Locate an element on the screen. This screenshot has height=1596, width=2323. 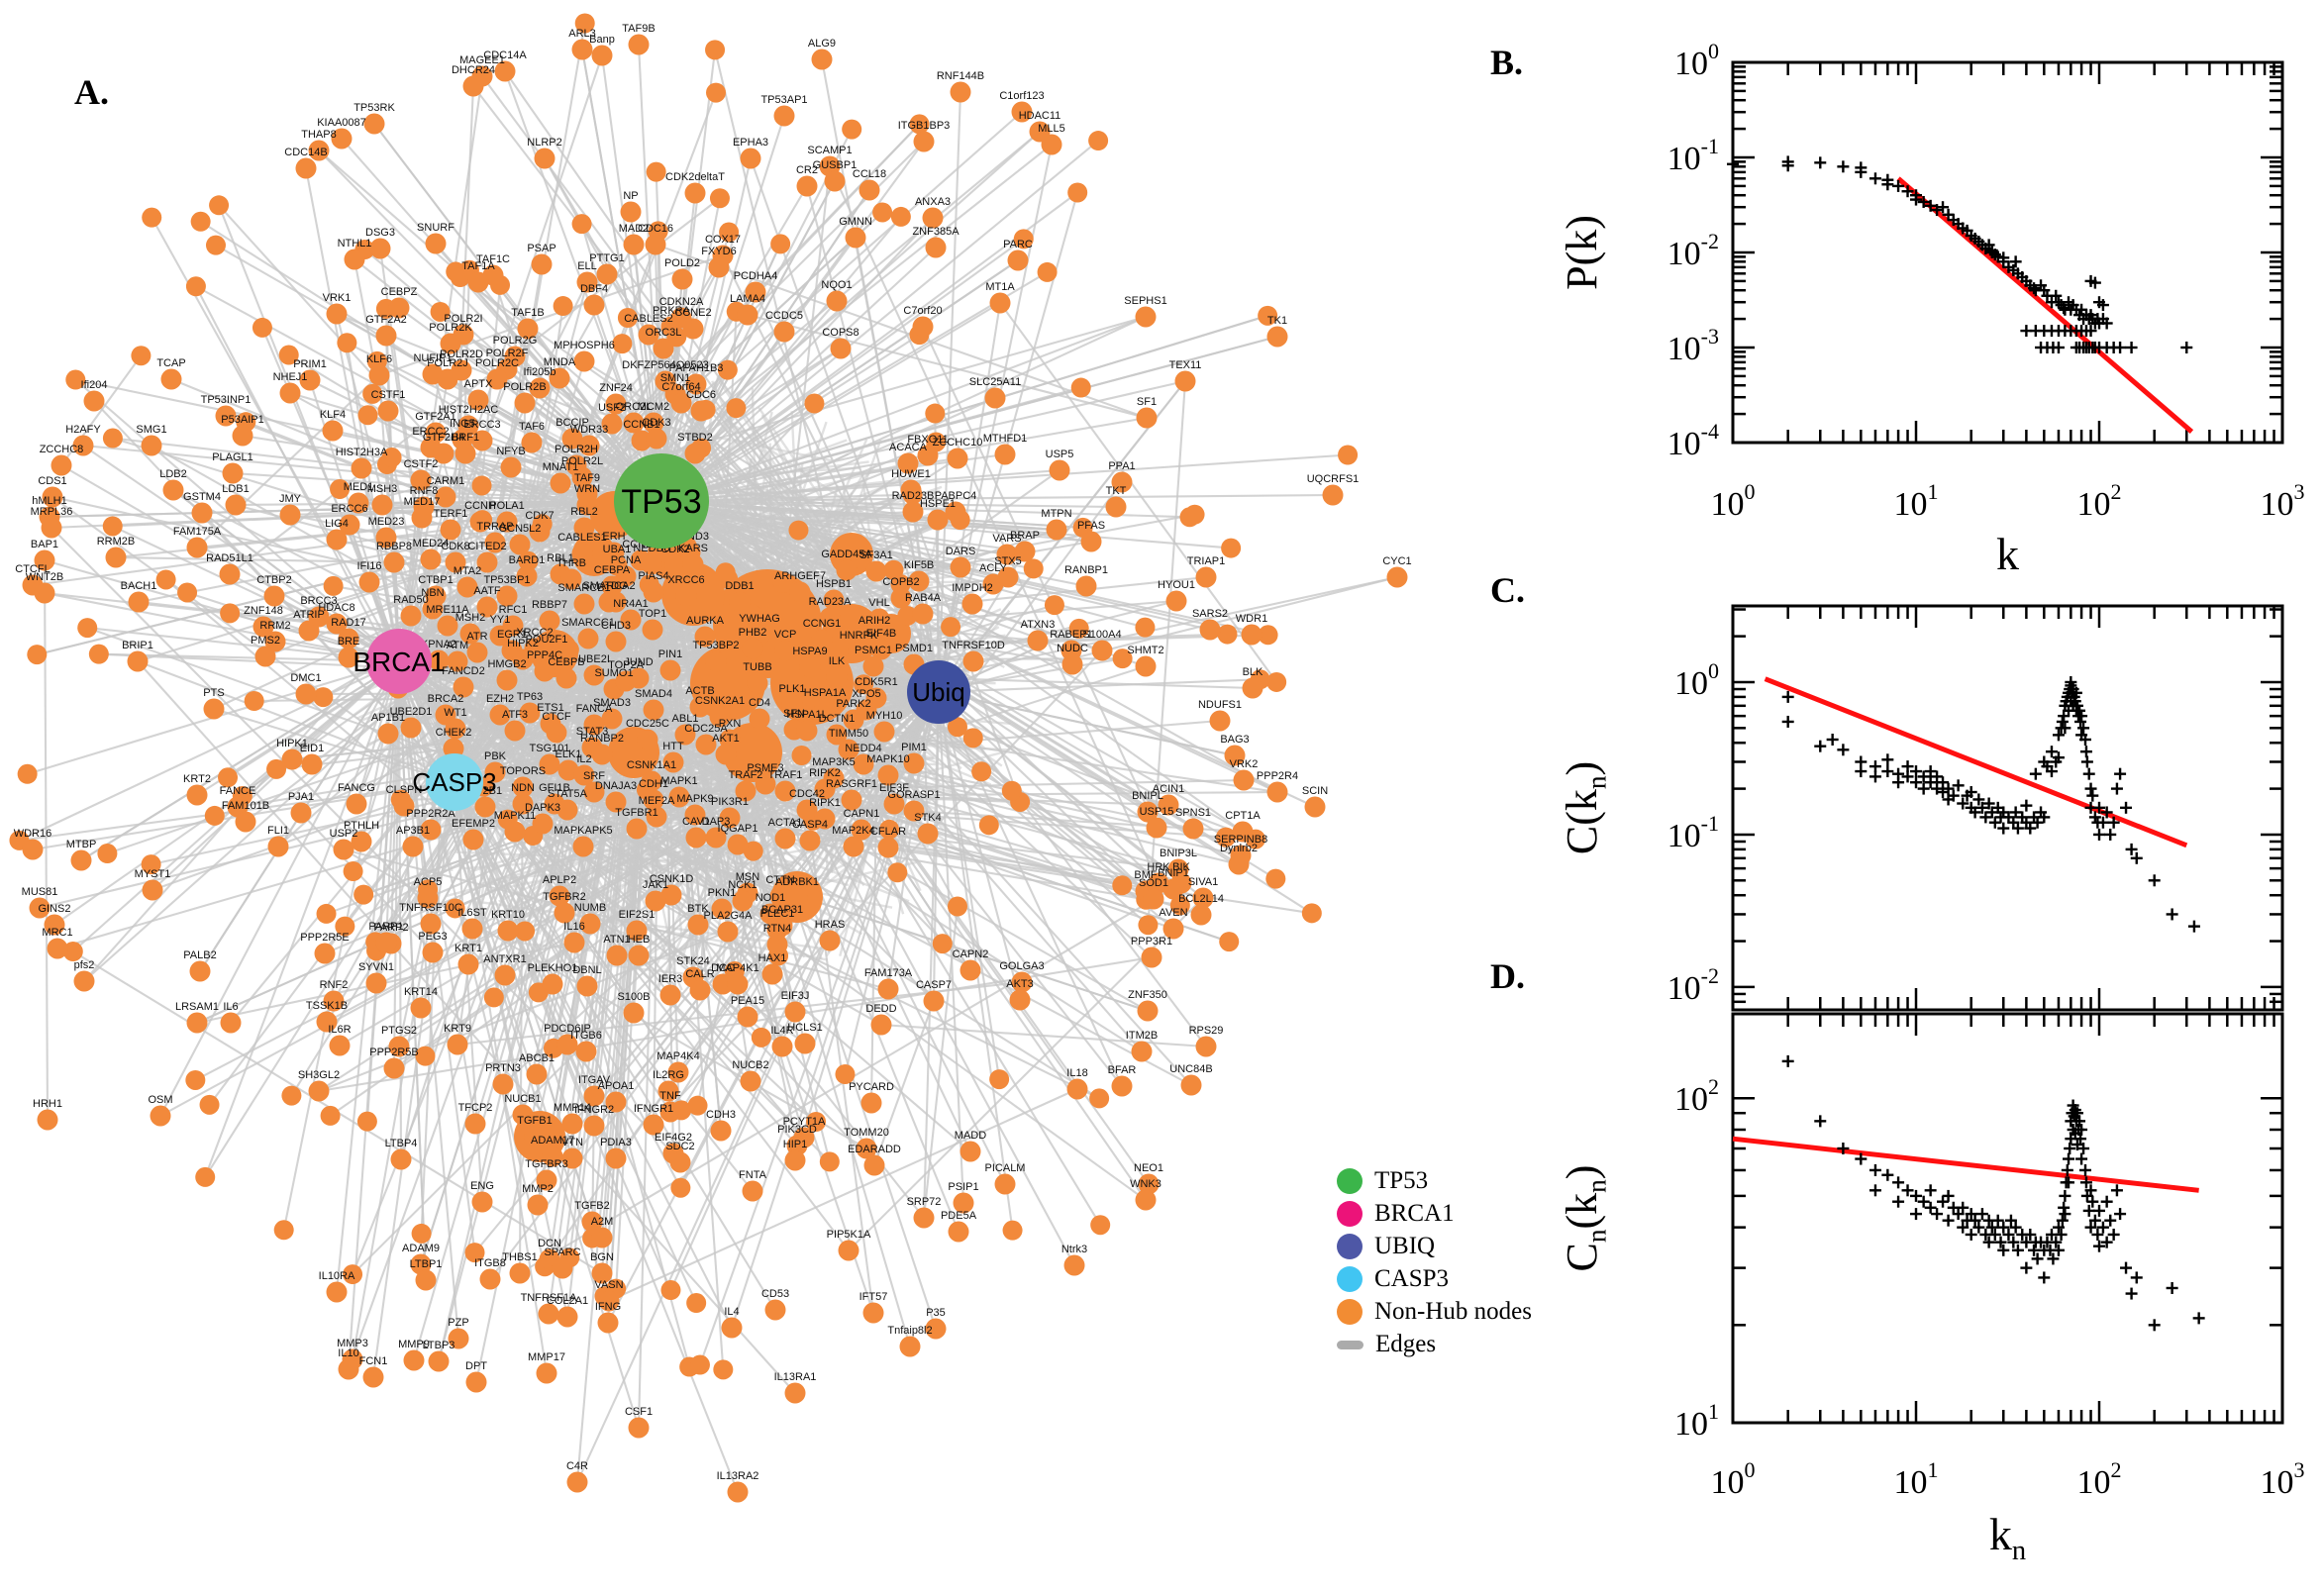
scatter-points is located at coordinates (1990, 804).